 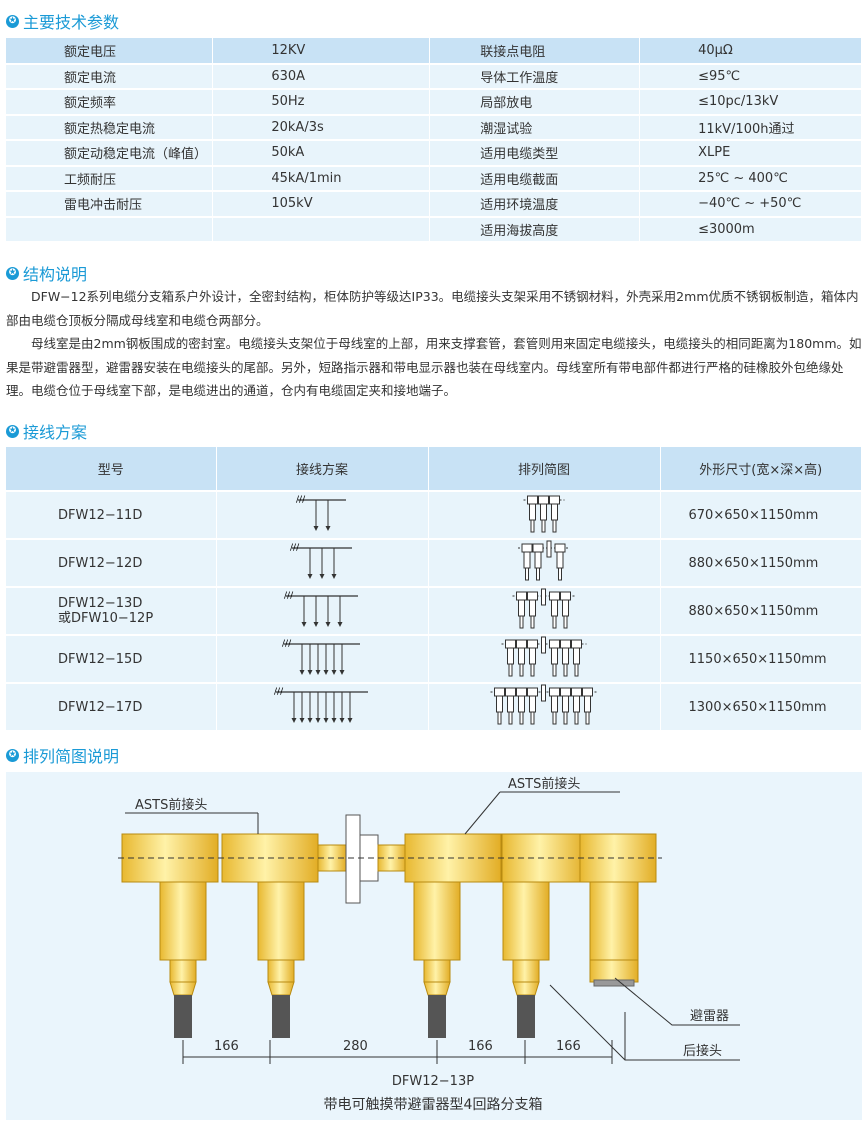 What do you see at coordinates (750, 102) in the screenshot?
I see `param-value: ≤10pc/13kV` at bounding box center [750, 102].